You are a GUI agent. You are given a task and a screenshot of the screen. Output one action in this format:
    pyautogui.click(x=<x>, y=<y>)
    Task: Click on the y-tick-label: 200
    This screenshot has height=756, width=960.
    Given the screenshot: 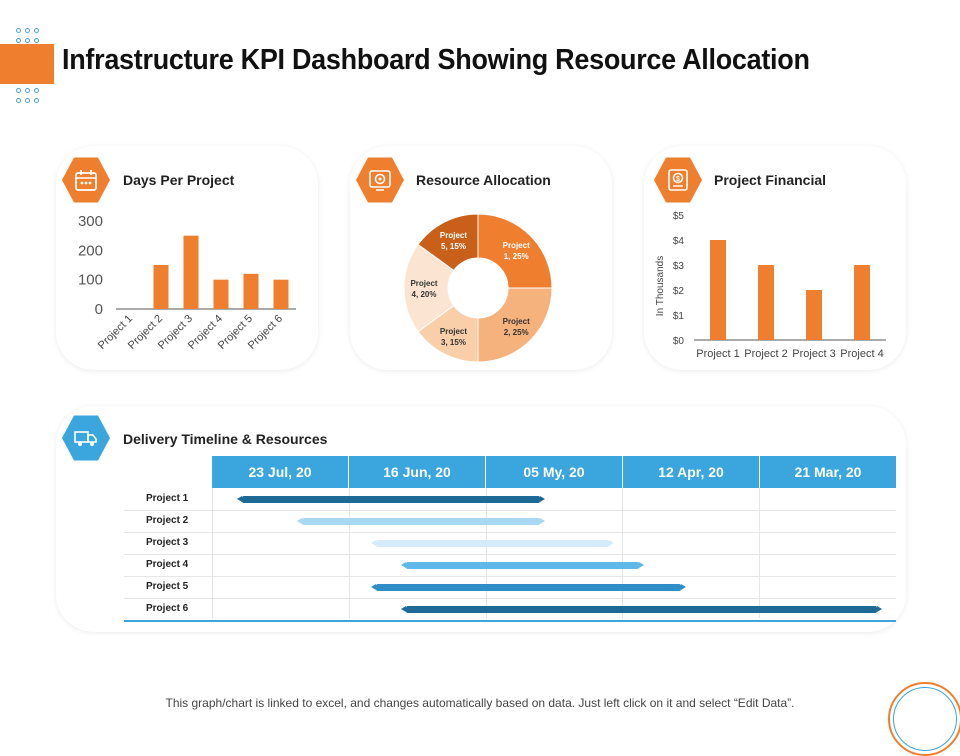 What is the action you would take?
    pyautogui.click(x=90, y=250)
    